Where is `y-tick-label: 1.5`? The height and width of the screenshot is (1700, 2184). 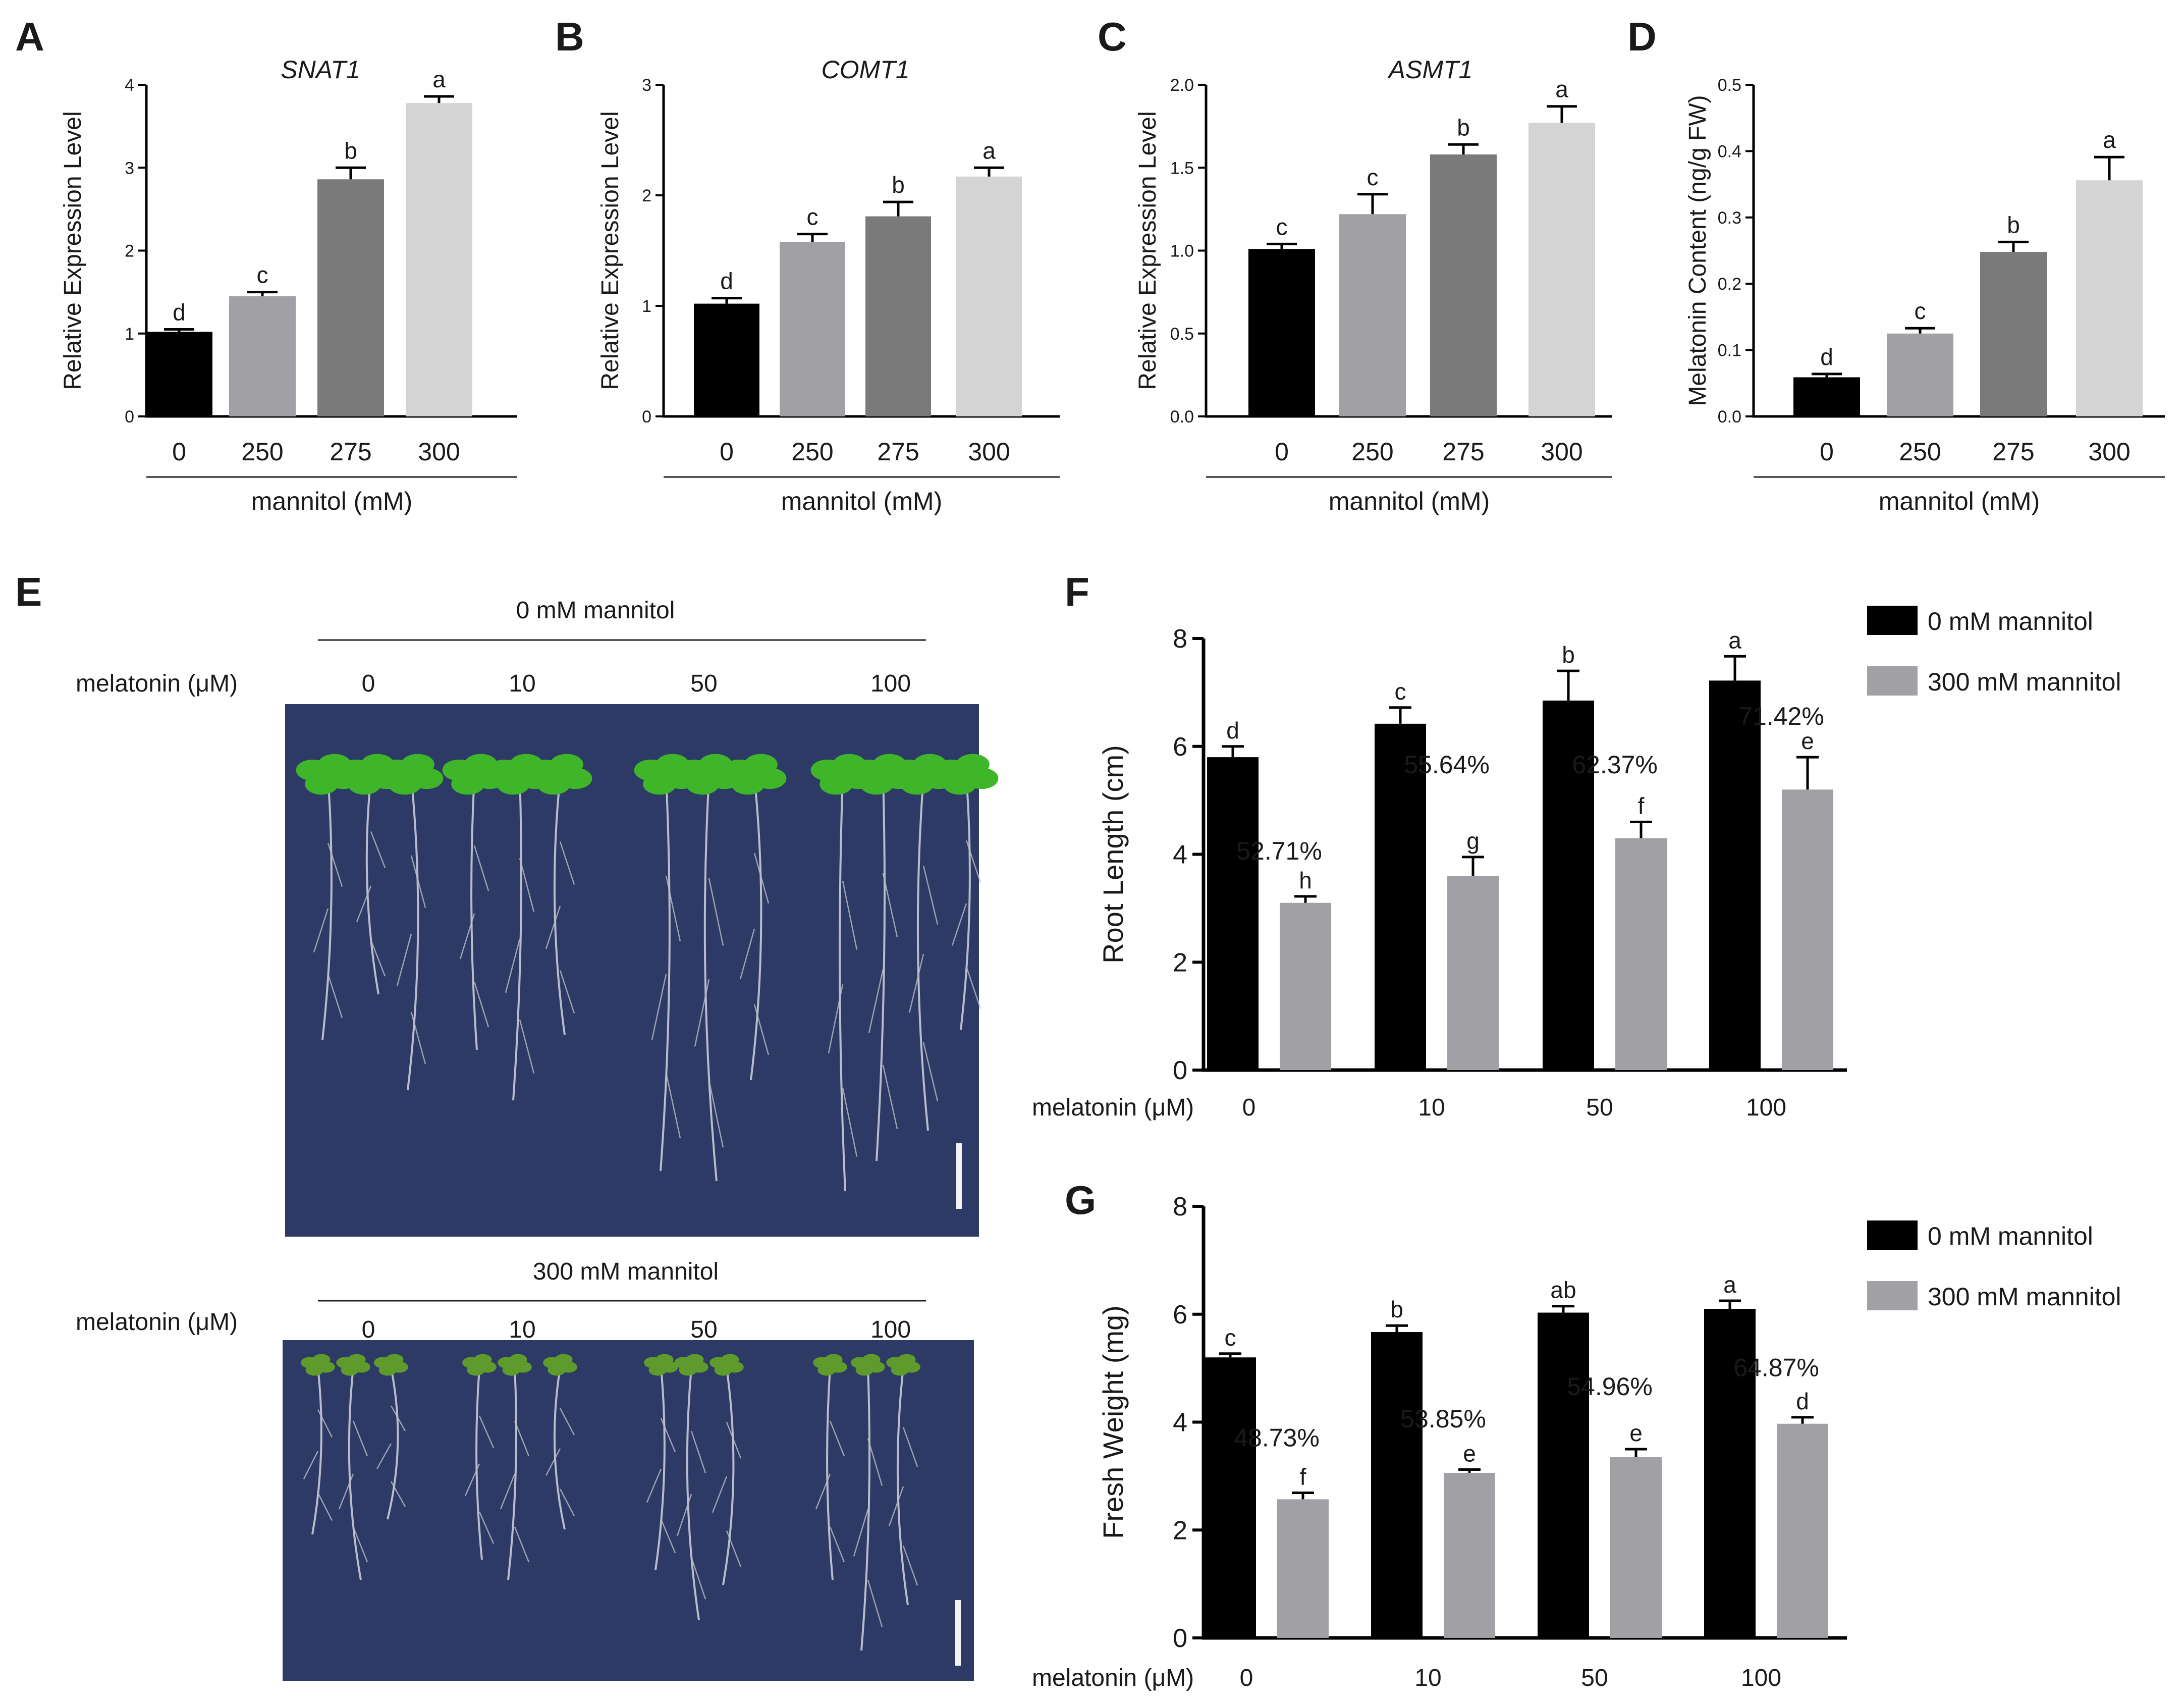
y-tick-label: 1.5 is located at coordinates (1182, 168).